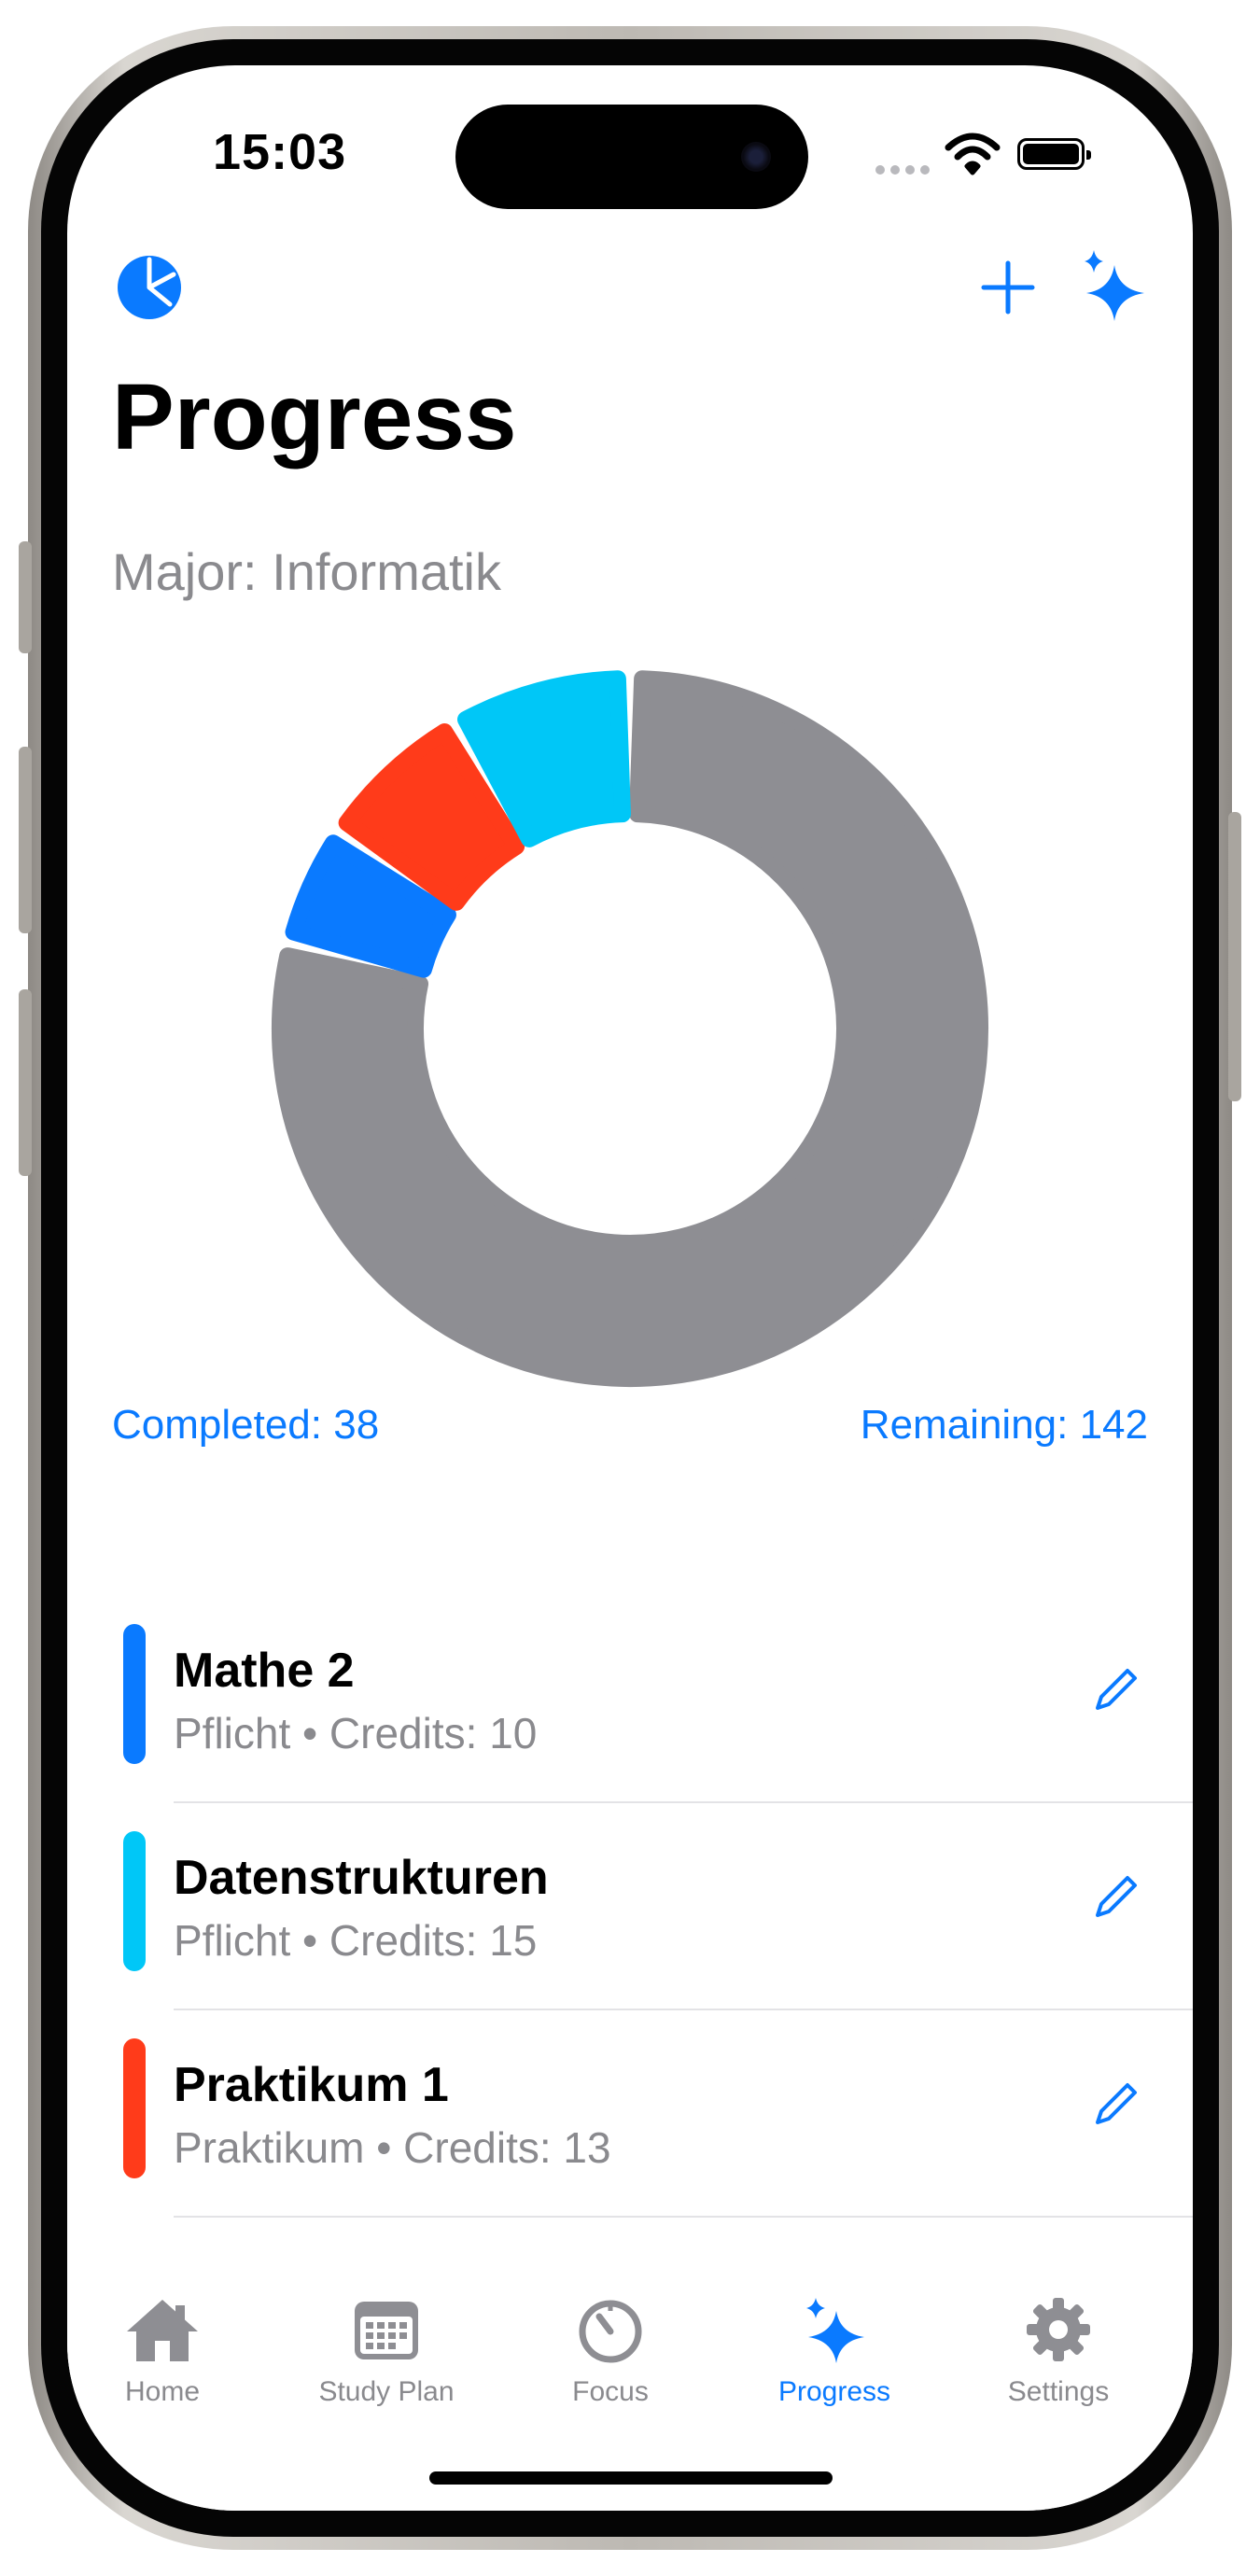 The image size is (1260, 2576). I want to click on tab-home: Home, so click(170, 2352).